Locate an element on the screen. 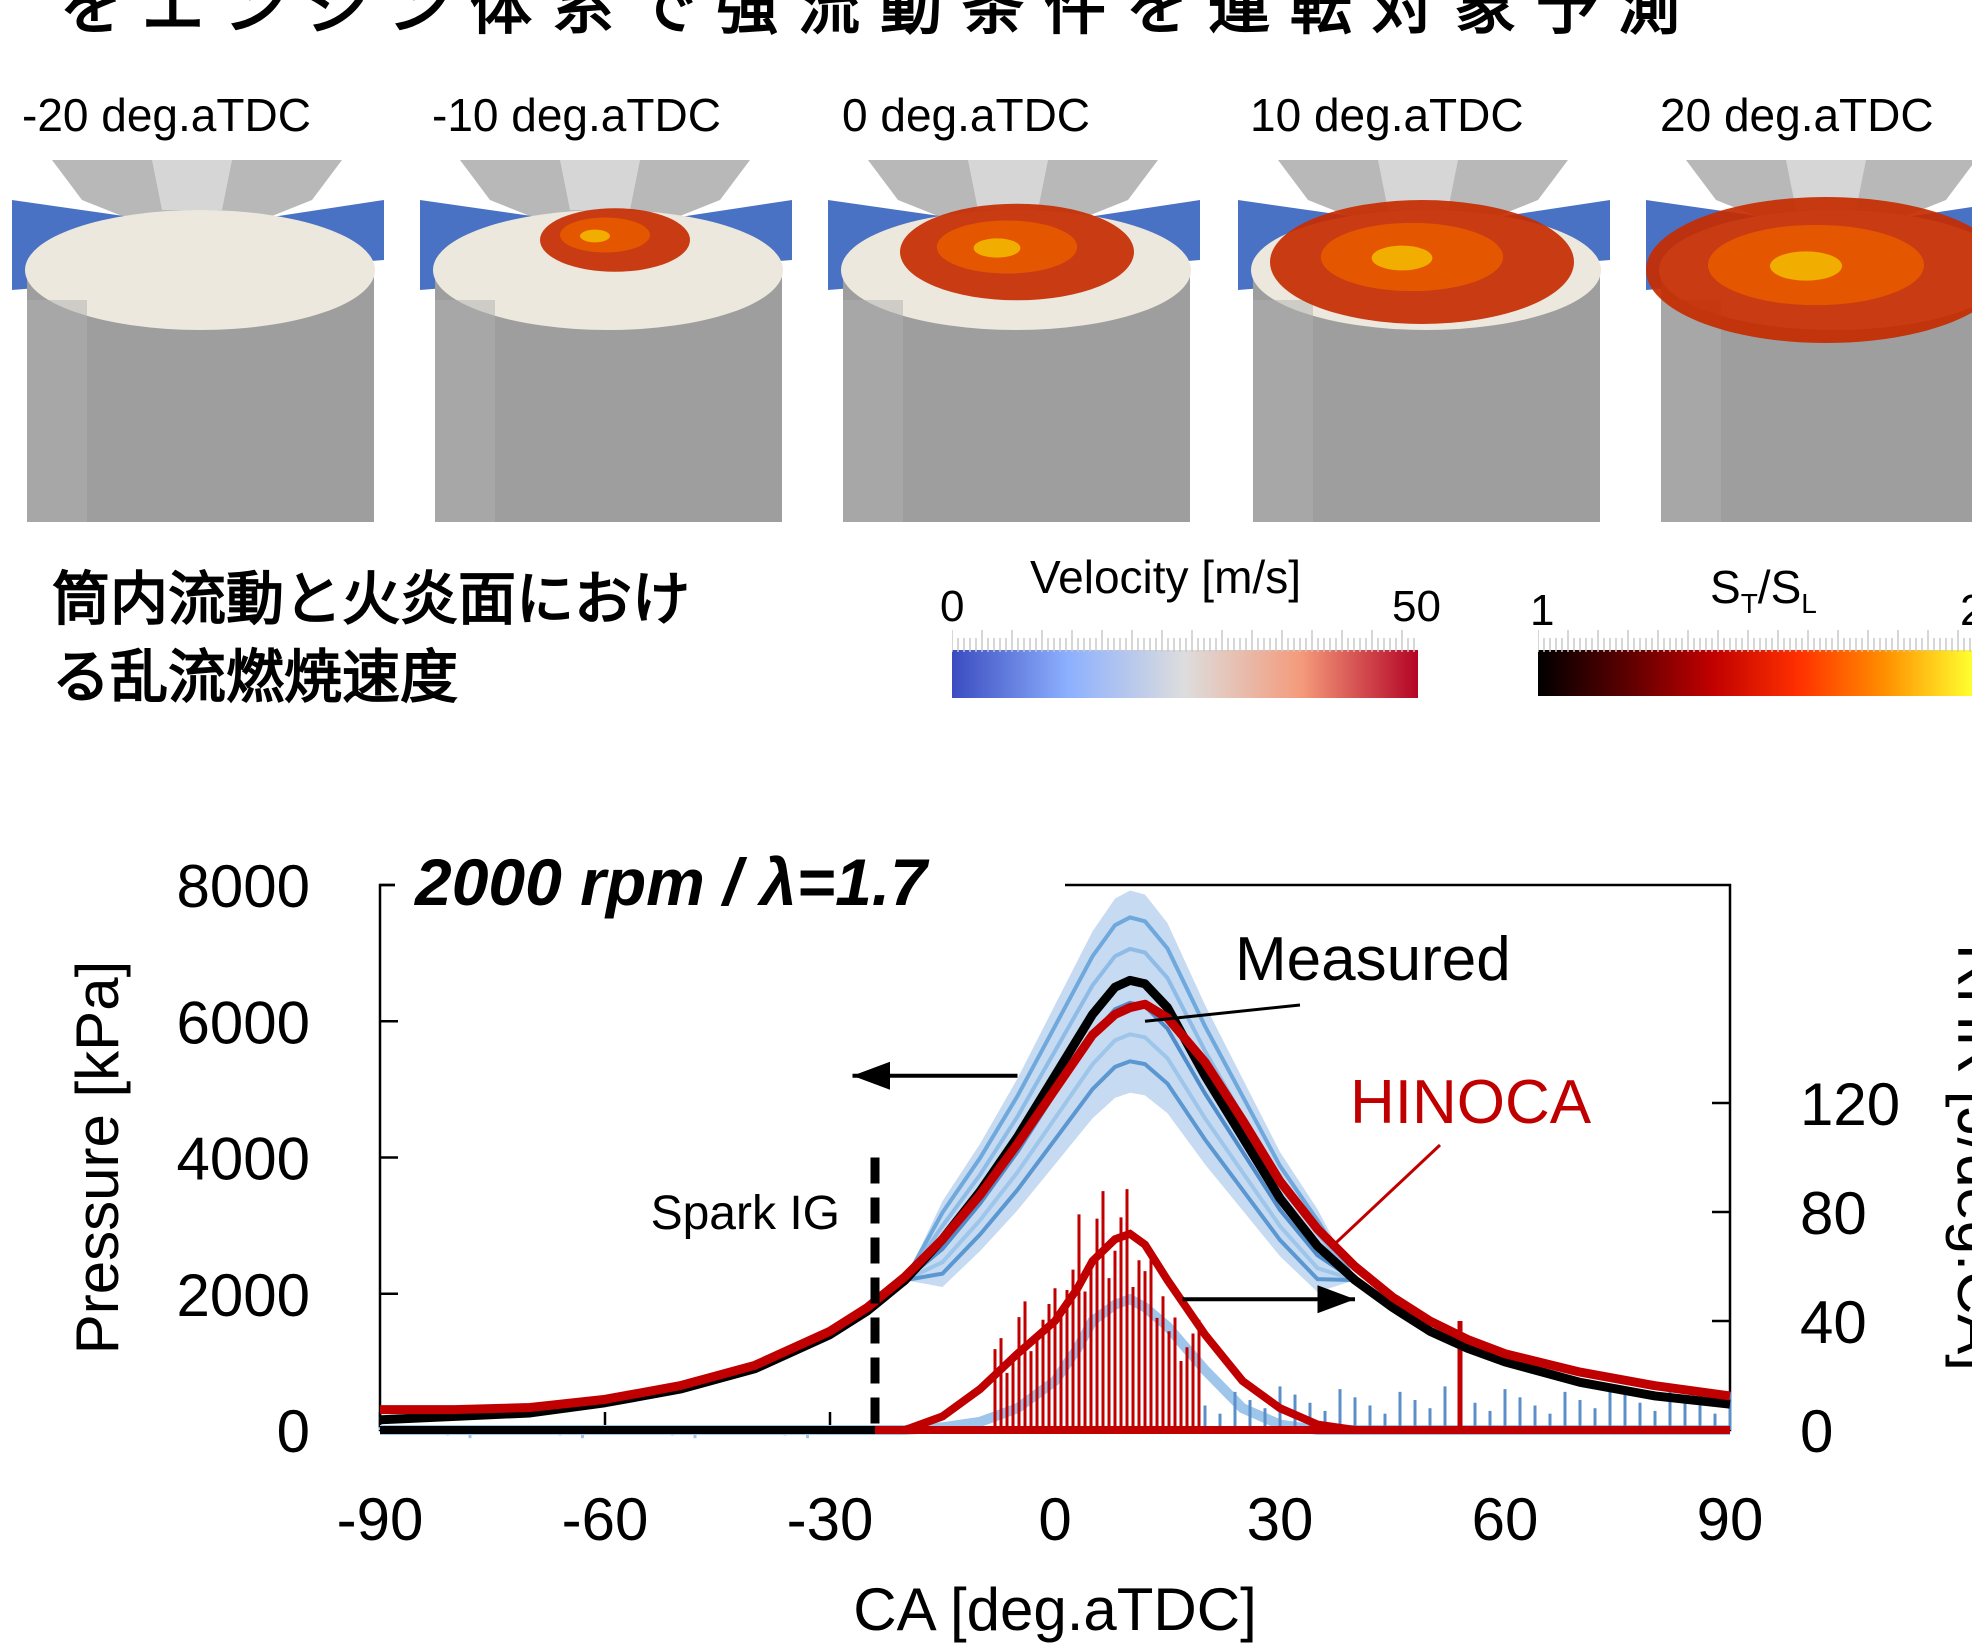  right-axis-arrowhead is located at coordinates (1336, 1299).